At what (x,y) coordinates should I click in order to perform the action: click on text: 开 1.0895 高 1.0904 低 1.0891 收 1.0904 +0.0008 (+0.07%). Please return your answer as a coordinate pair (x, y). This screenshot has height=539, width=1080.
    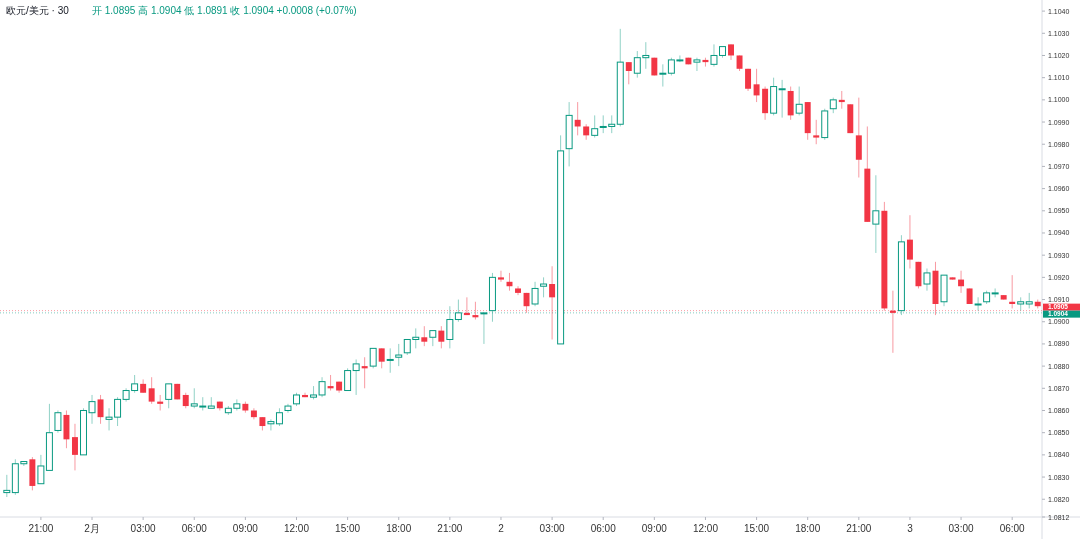
    Looking at the image, I should click on (224, 10).